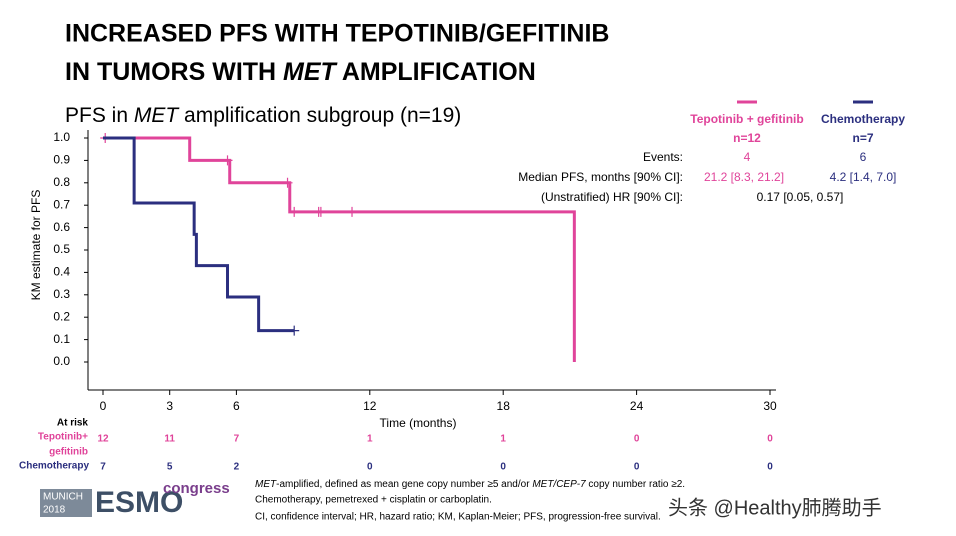  Describe the element at coordinates (863, 157) in the screenshot. I see `events-value: 6` at that location.